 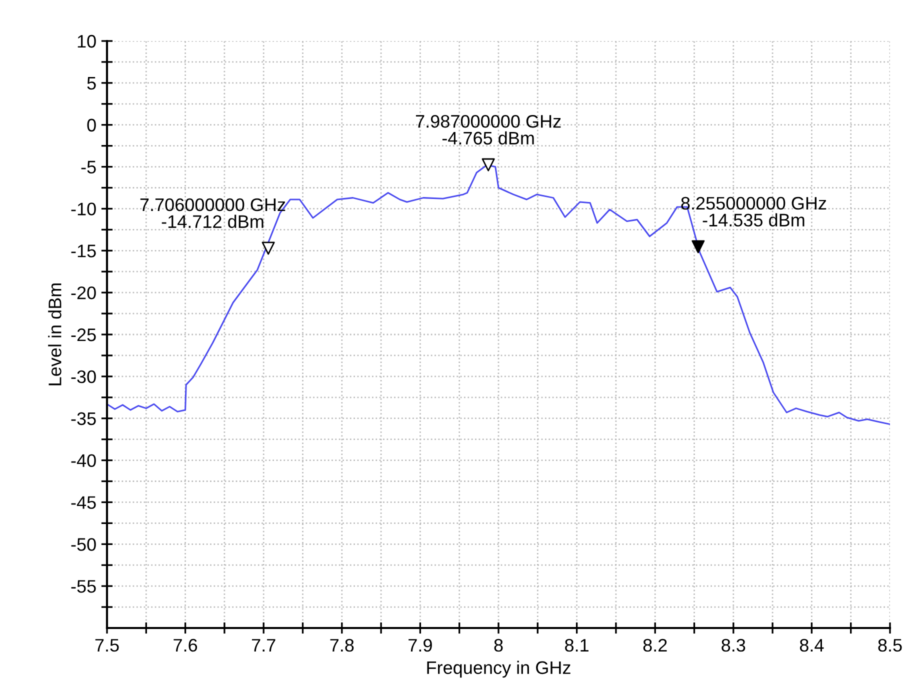 What do you see at coordinates (488, 129) in the screenshot?
I see `annotation: 7.987000000 GHz -4.765 dBm` at bounding box center [488, 129].